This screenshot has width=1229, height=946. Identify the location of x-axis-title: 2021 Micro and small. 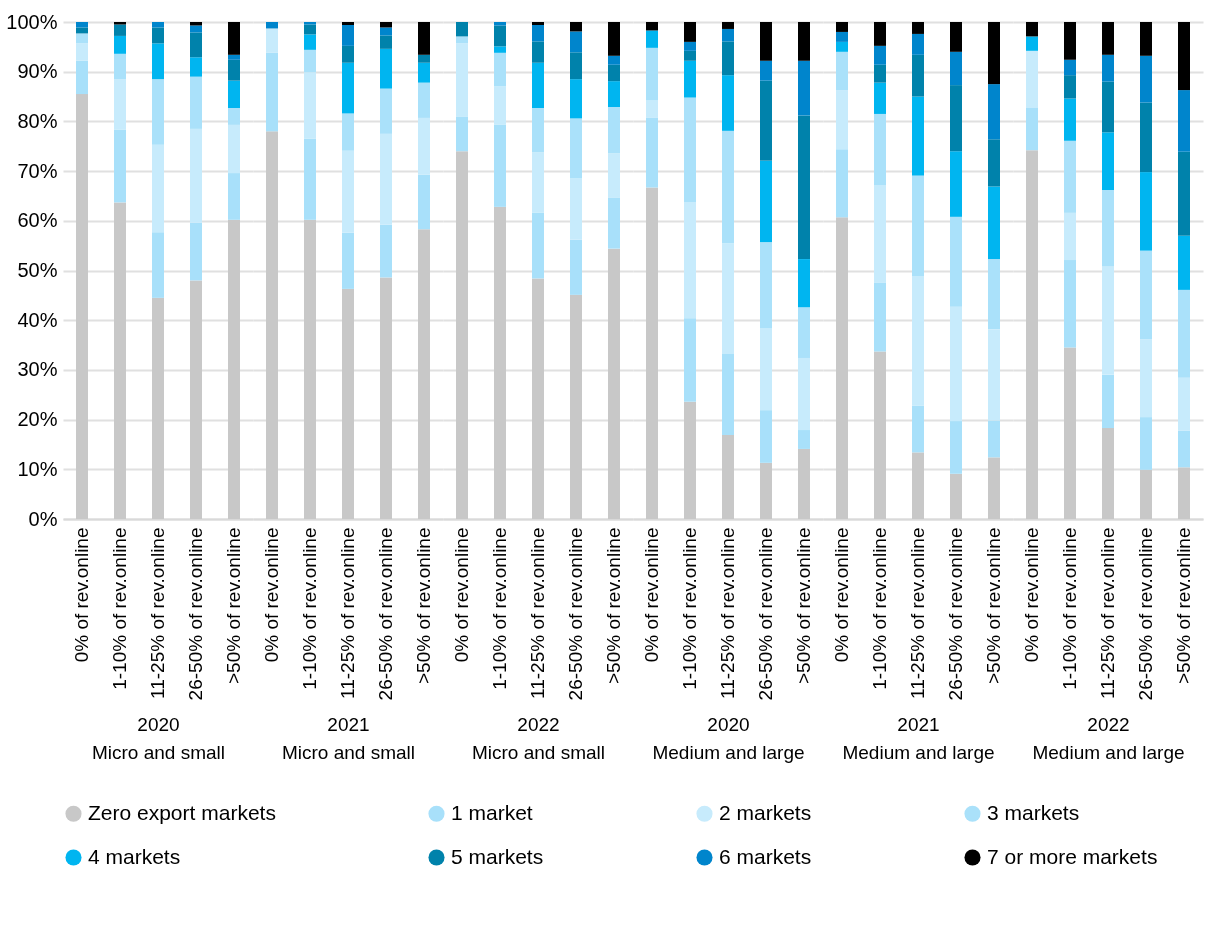
(348, 739).